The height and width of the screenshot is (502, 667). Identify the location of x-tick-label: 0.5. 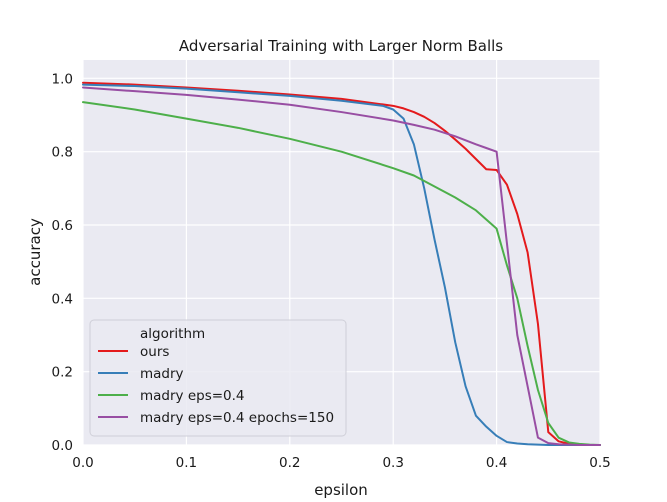
(599, 463).